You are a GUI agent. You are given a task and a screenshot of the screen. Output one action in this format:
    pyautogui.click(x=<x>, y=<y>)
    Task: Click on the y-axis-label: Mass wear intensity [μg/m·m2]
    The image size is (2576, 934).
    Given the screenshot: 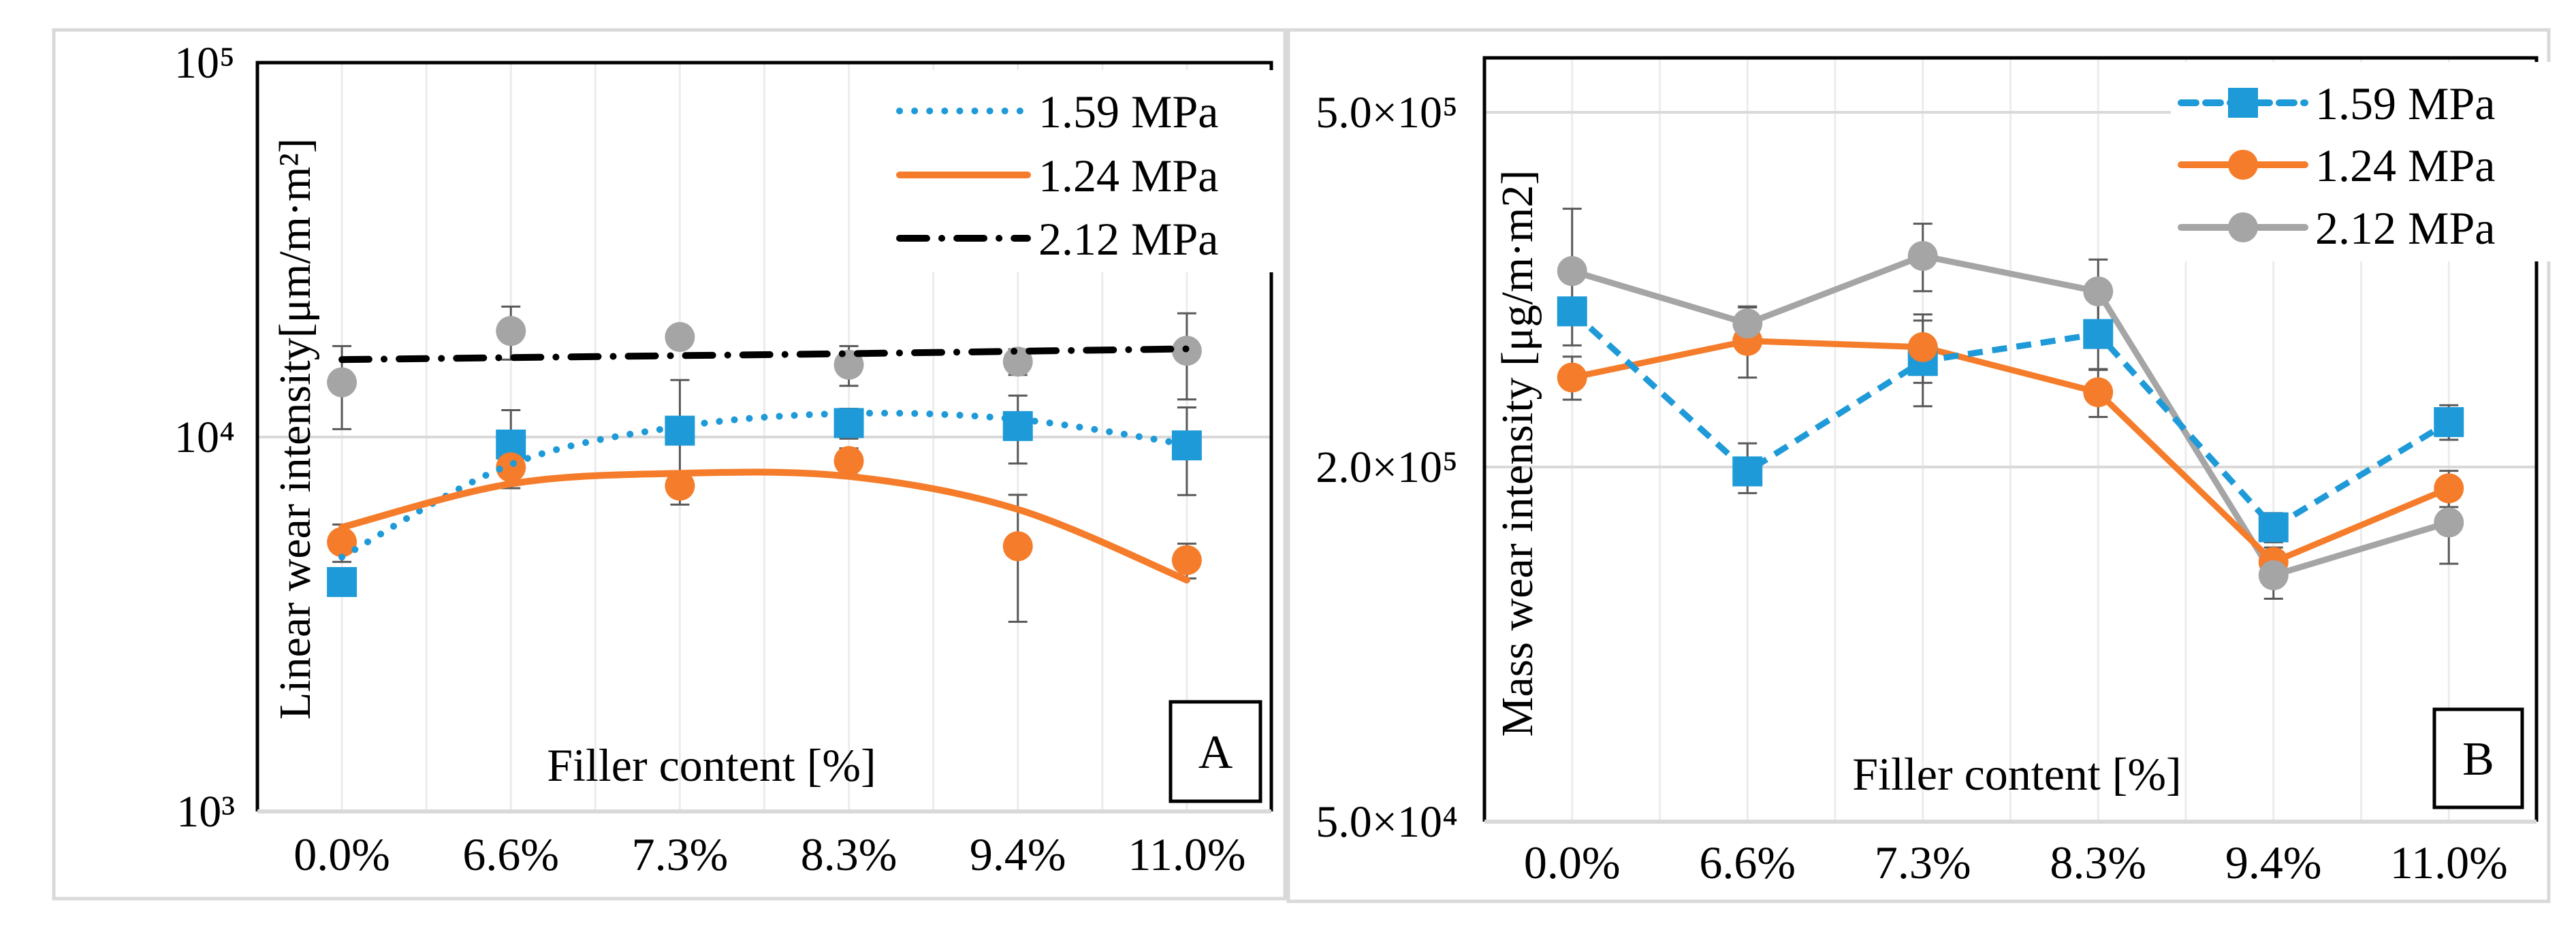 What is the action you would take?
    pyautogui.click(x=1517, y=453)
    